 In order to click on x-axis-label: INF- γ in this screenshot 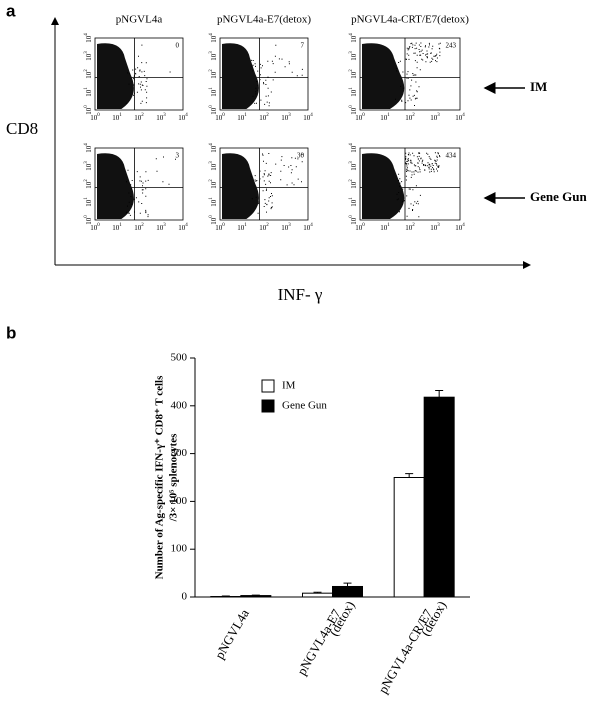, I will do `click(300, 294)`.